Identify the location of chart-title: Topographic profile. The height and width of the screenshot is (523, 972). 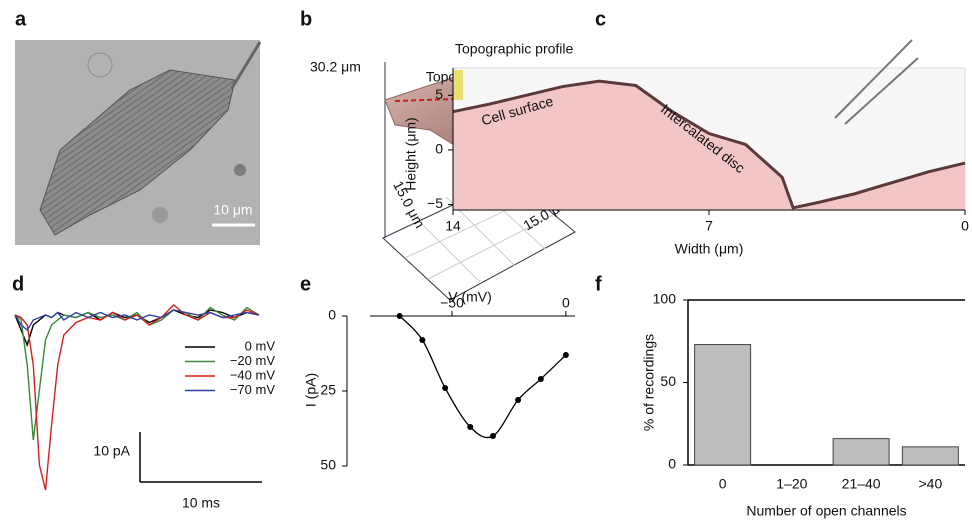
(514, 49).